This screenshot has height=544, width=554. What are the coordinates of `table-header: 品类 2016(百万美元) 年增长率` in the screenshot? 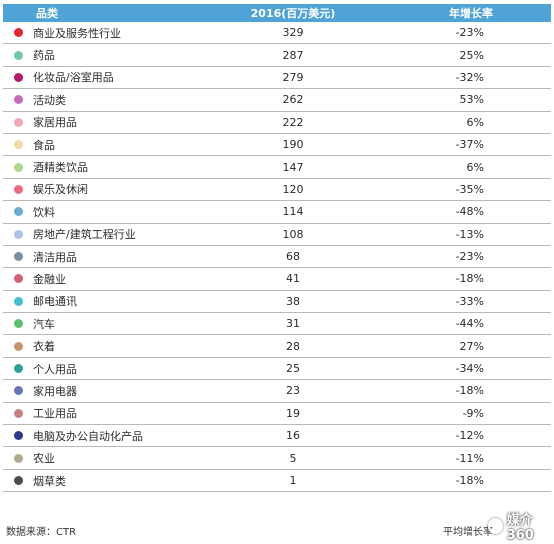 It's located at (277, 13).